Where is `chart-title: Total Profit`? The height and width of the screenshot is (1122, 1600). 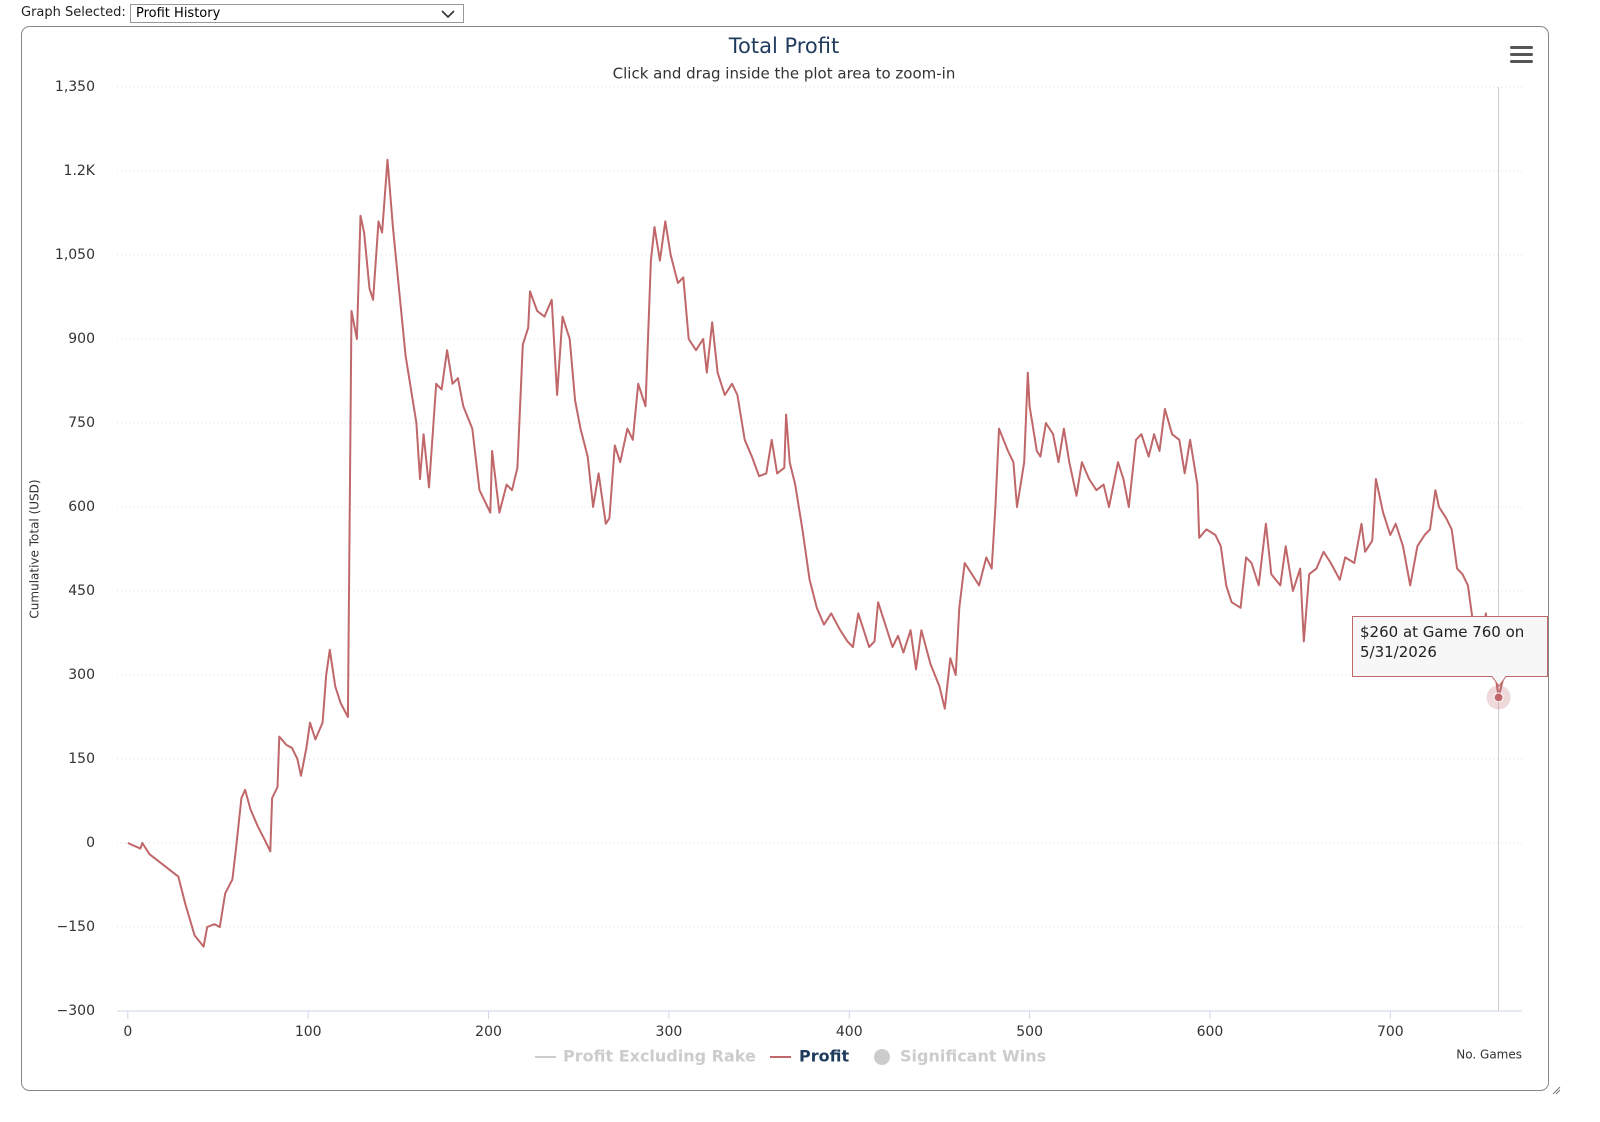 chart-title: Total Profit is located at coordinates (784, 46).